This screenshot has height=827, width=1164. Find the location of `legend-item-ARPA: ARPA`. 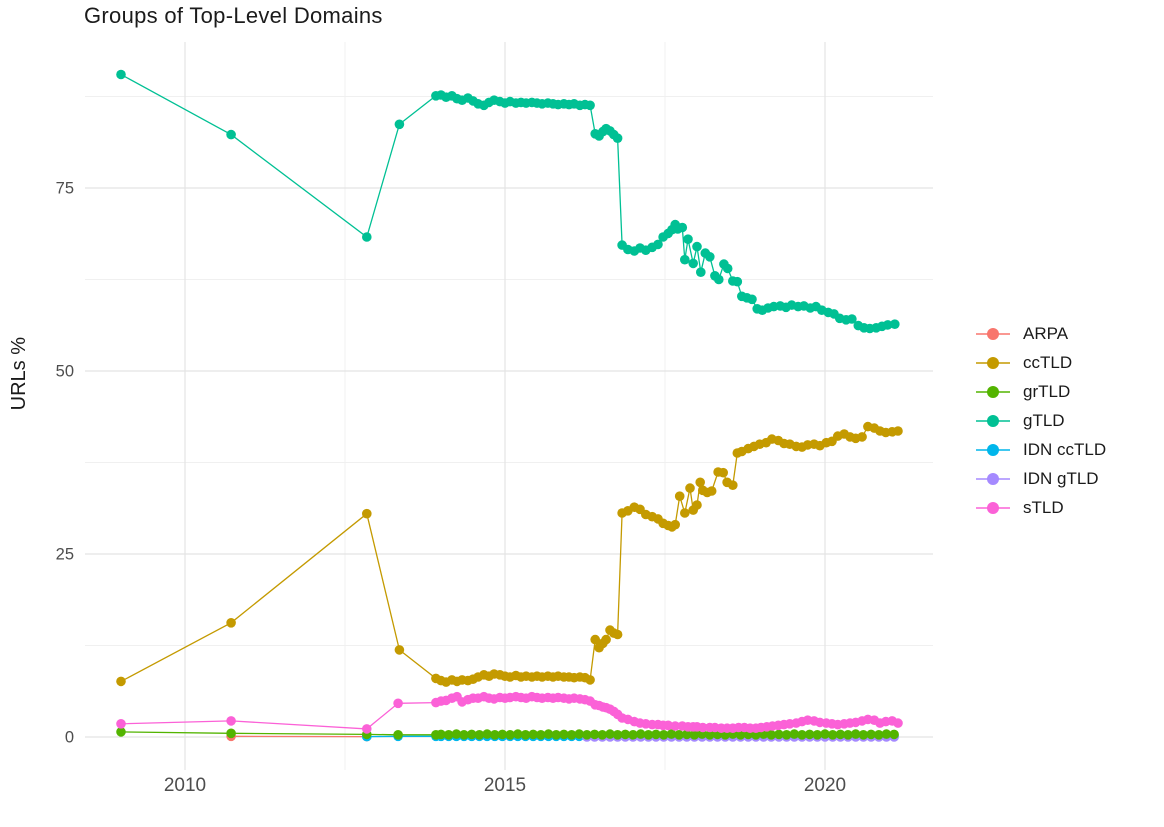

legend-item-ARPA: ARPA is located at coordinates (1041, 333).